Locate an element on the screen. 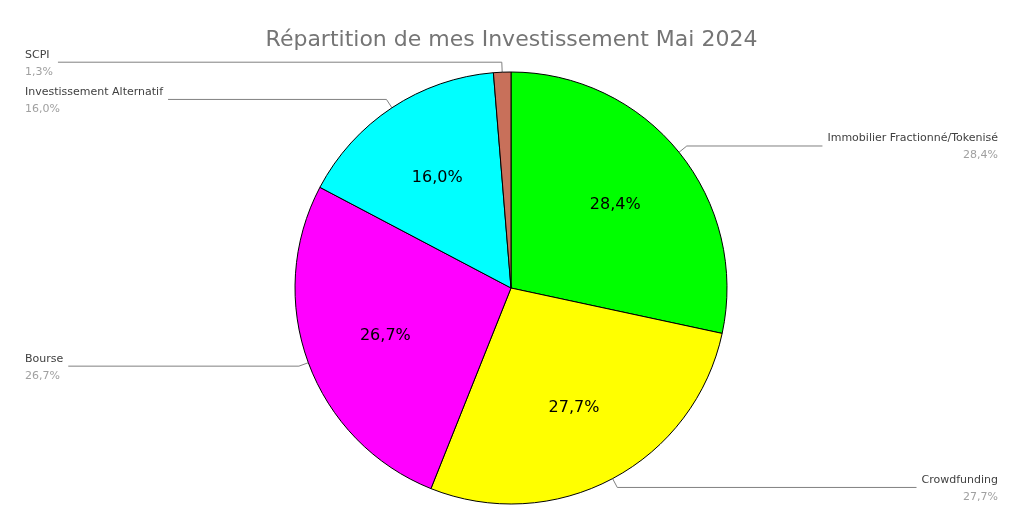  data-label: 28,4% is located at coordinates (615, 204).